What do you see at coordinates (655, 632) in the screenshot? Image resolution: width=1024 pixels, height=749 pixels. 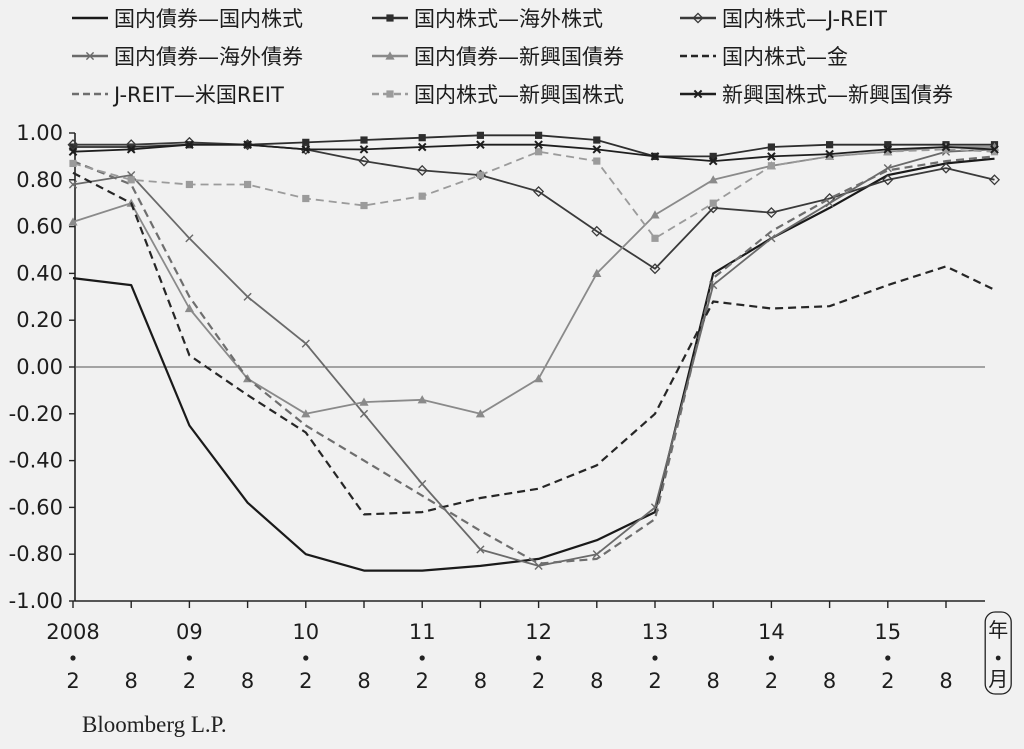 I see `x-tick-year-label: 13` at bounding box center [655, 632].